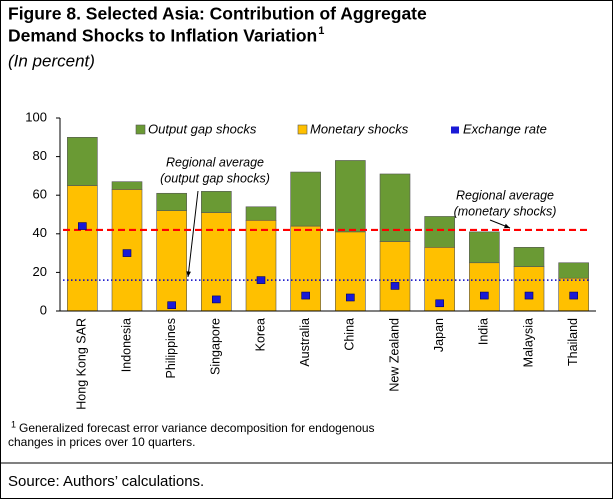 The width and height of the screenshot is (613, 499). What do you see at coordinates (162, 36) in the screenshot?
I see `chart-title: Demand Shocks to Inflation Variation` at bounding box center [162, 36].